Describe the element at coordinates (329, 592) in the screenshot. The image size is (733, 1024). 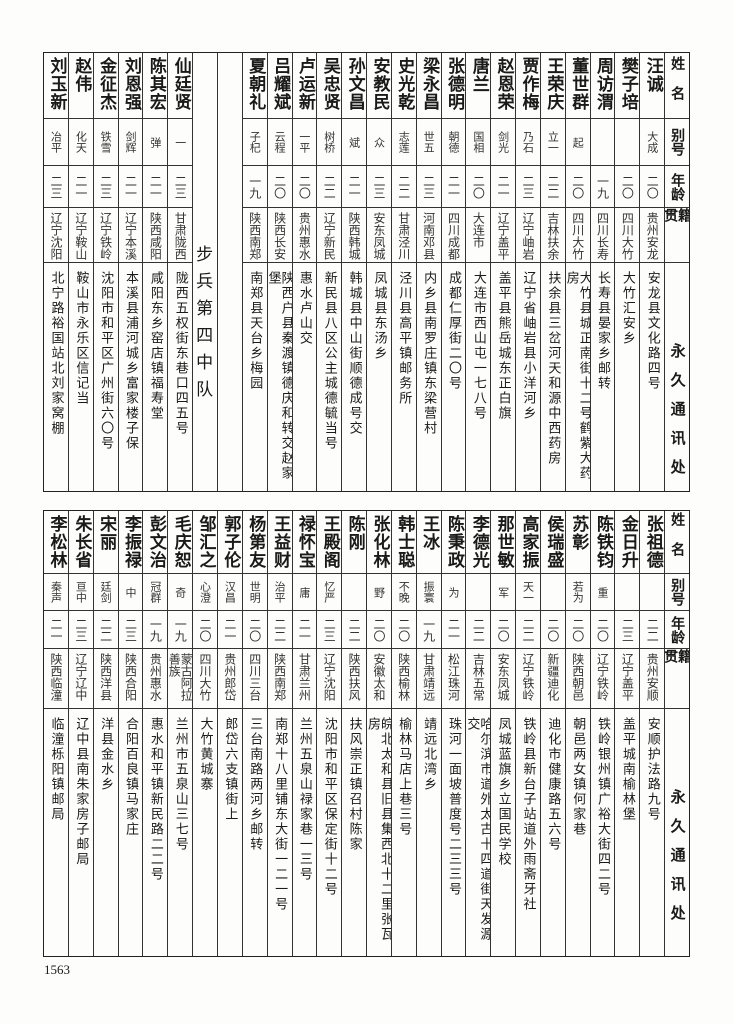
I see `person-alias: 忆严` at that location.